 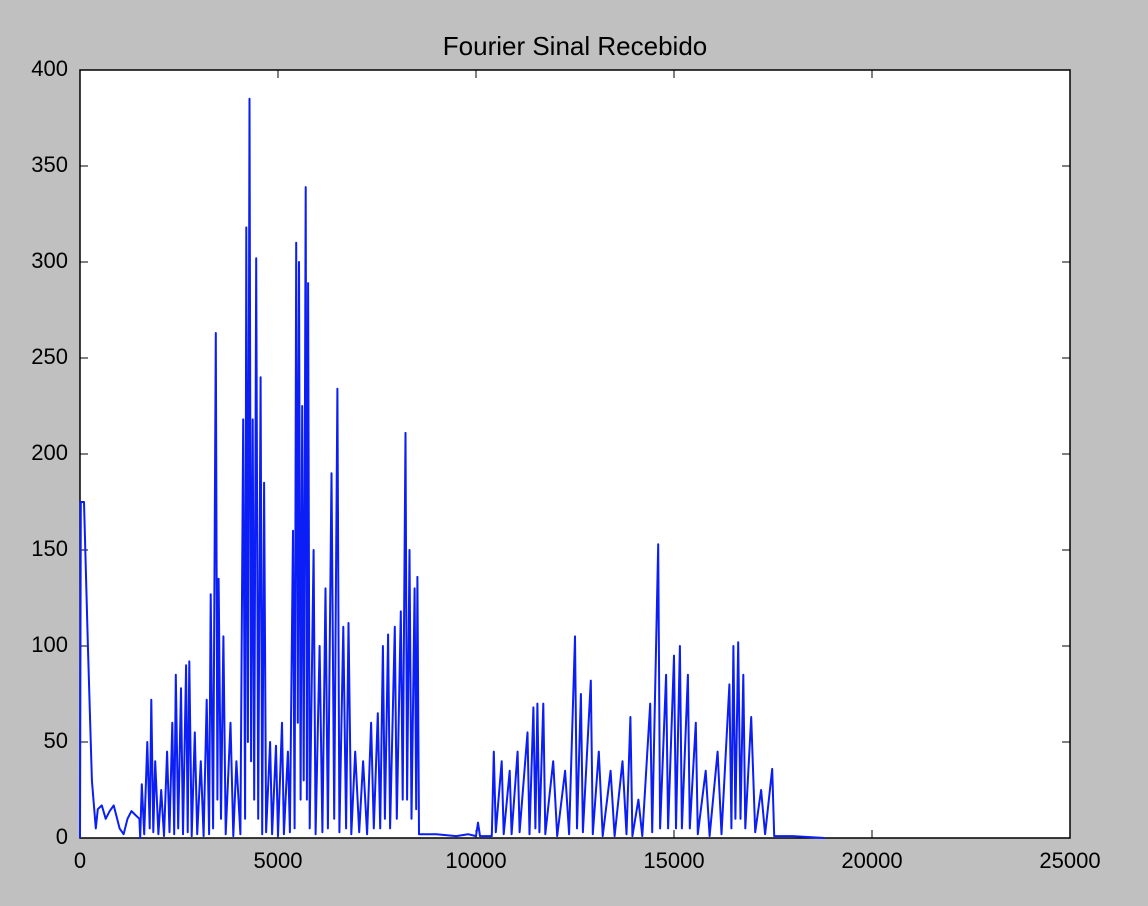 What do you see at coordinates (56, 740) in the screenshot?
I see `y-tick-label: 50` at bounding box center [56, 740].